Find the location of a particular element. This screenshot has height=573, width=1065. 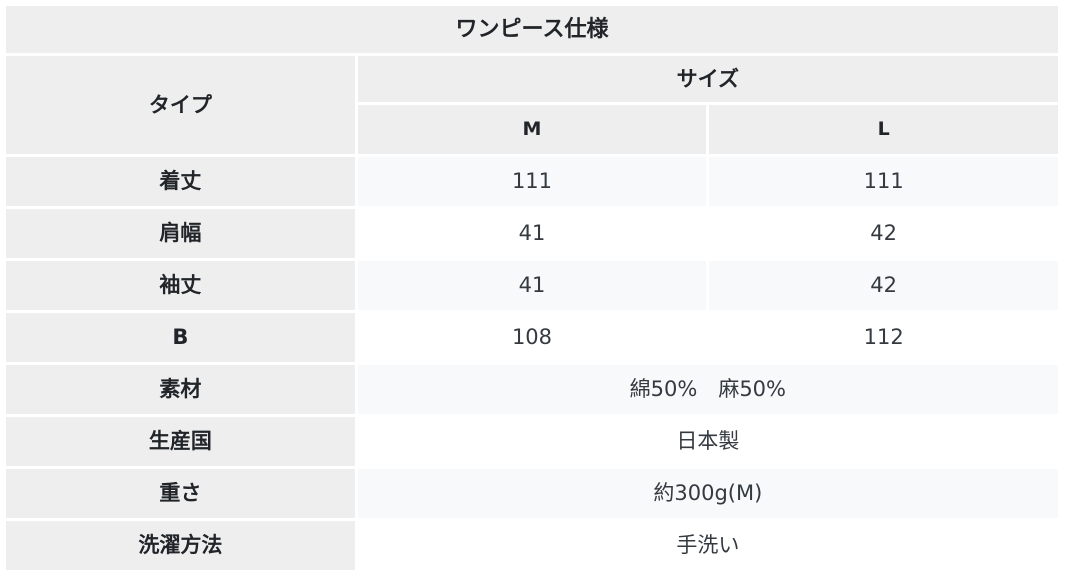

column-header-size-l: L is located at coordinates (883, 129).